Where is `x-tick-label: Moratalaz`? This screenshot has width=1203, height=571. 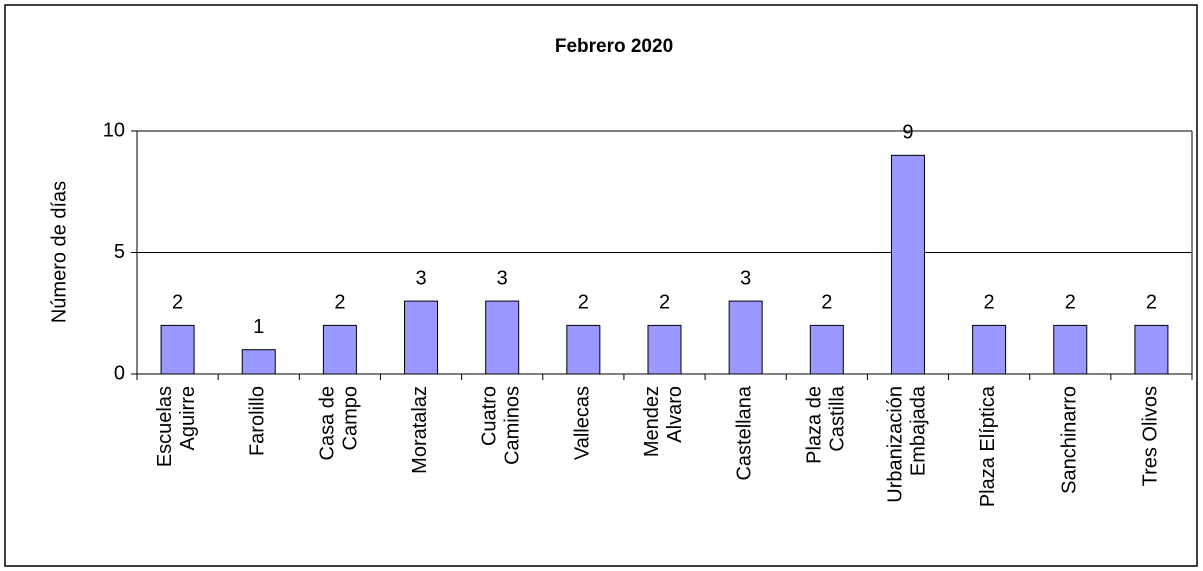
x-tick-label: Moratalaz is located at coordinates (420, 430).